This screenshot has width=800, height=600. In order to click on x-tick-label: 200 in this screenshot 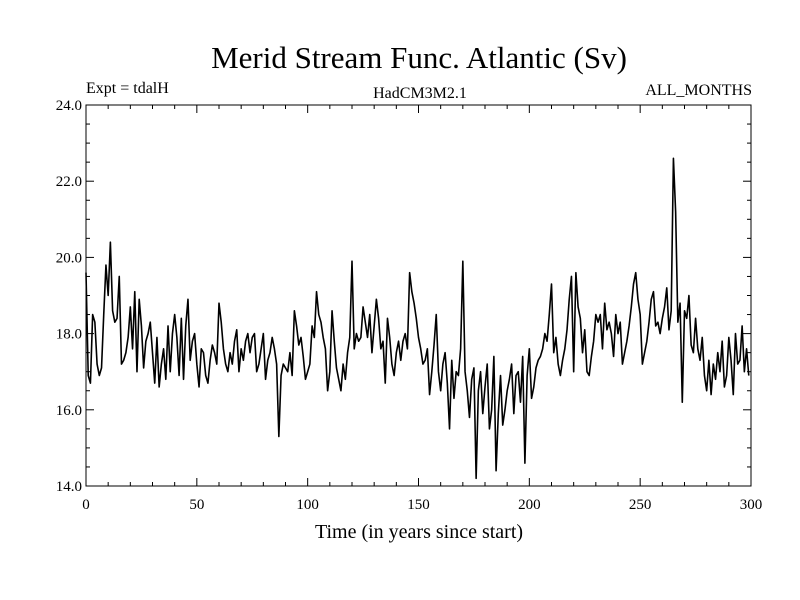, I will do `click(529, 505)`.